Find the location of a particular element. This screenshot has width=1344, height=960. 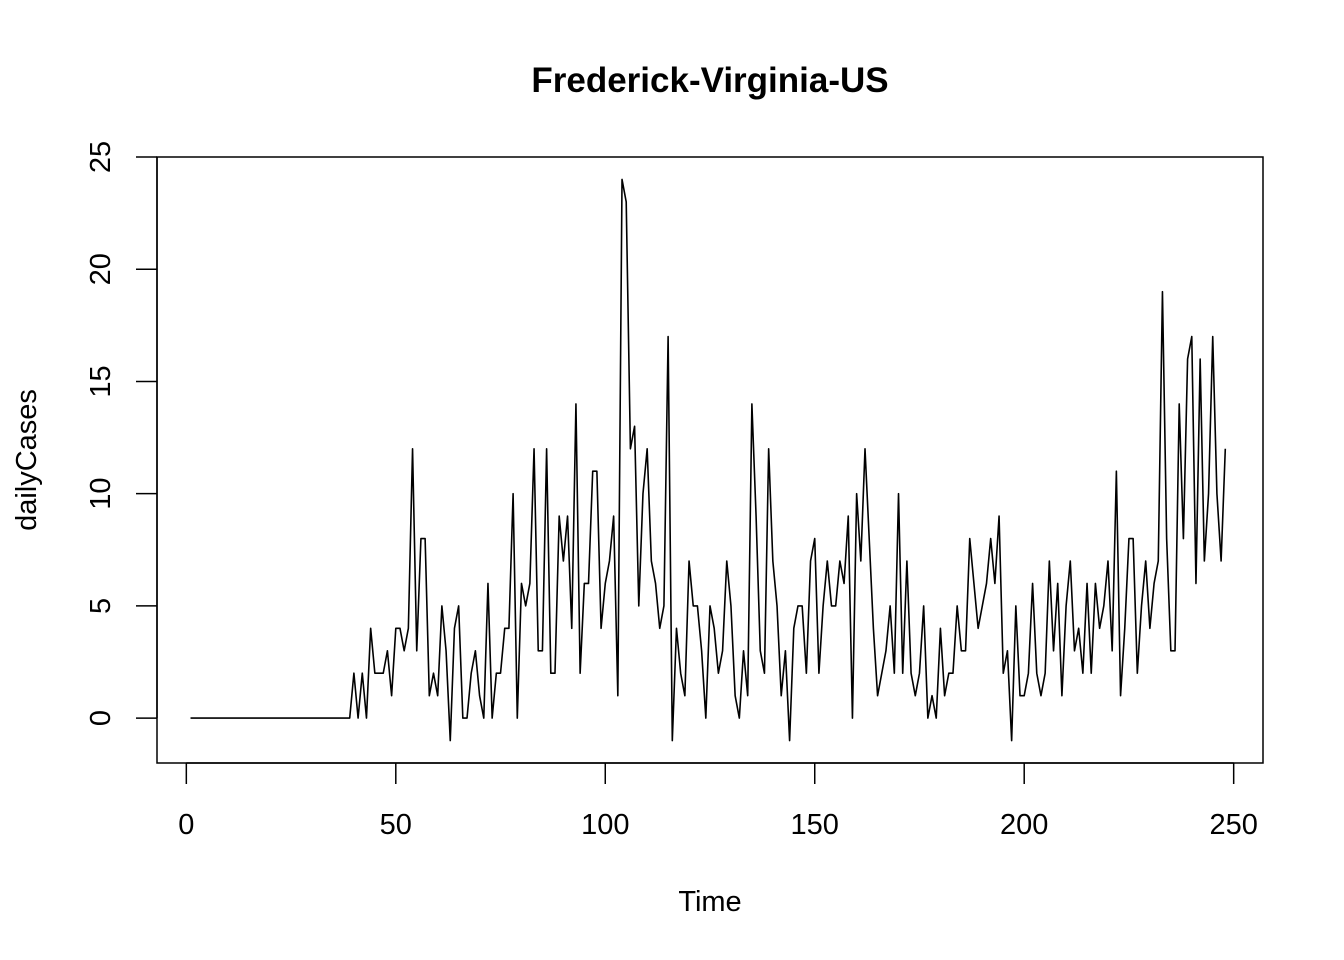

x-tick-label: 50 is located at coordinates (396, 825).